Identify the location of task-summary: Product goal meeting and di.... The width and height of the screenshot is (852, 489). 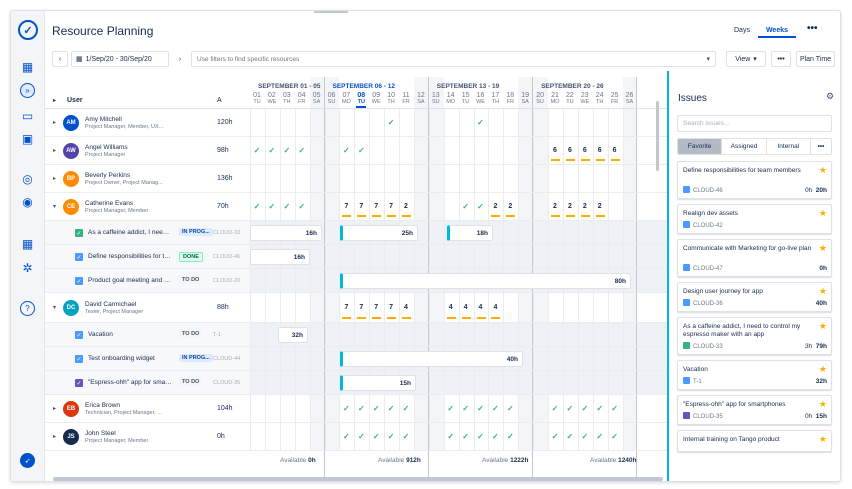
(130, 280).